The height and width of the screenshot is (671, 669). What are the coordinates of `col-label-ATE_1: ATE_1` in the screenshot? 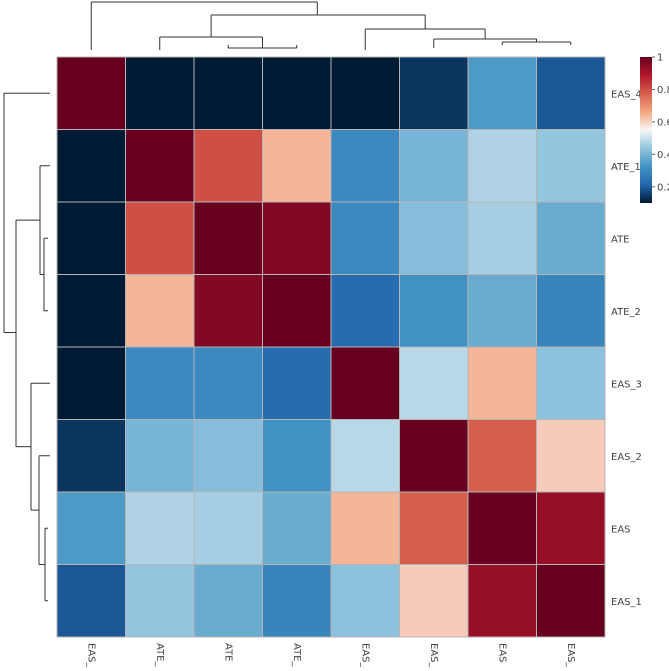 It's located at (159, 655).